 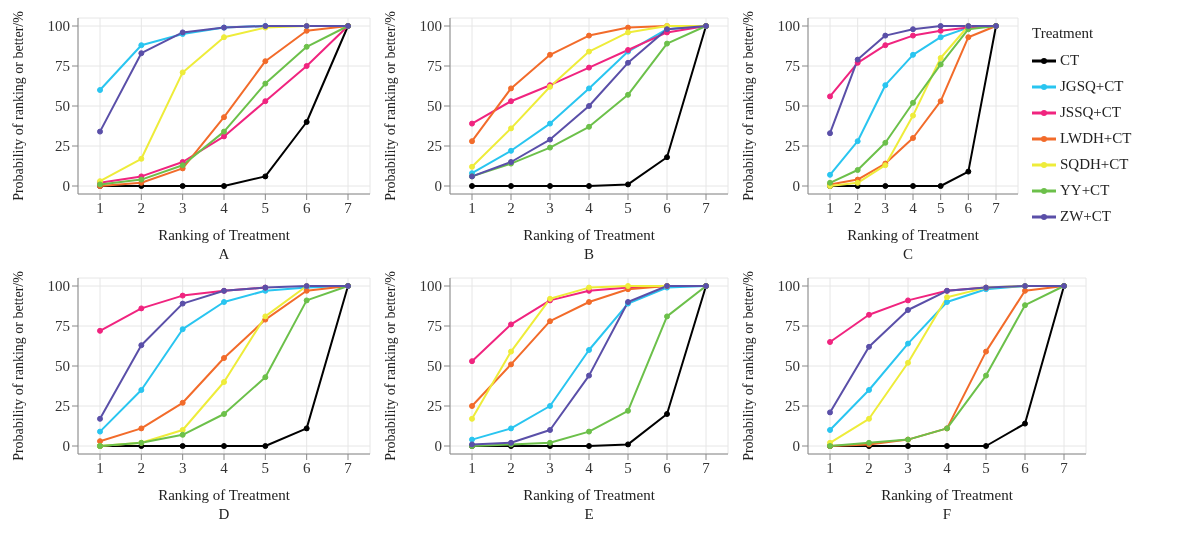 What do you see at coordinates (589, 255) in the screenshot?
I see `text: B` at bounding box center [589, 255].